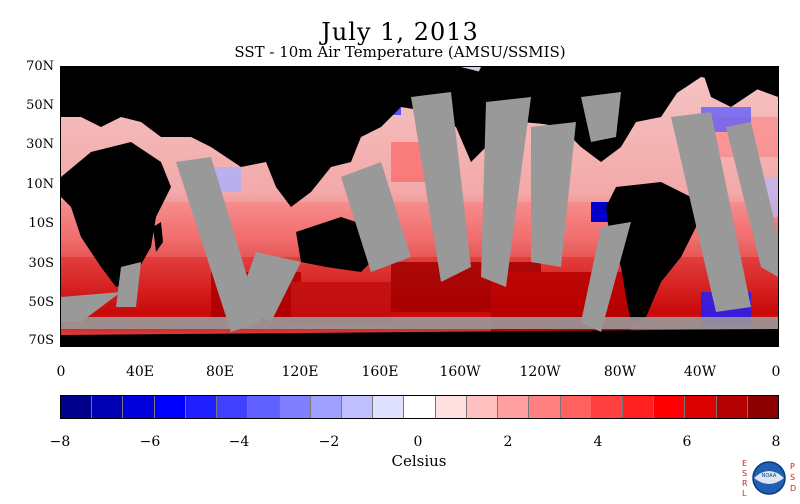 This screenshot has height=504, width=800. I want to click on colorbar-tick-4: 4, so click(598, 442).